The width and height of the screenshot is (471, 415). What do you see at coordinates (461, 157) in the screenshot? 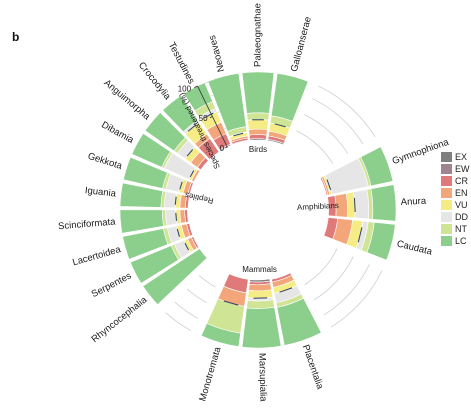
I see `legend-label: EX` at bounding box center [461, 157].